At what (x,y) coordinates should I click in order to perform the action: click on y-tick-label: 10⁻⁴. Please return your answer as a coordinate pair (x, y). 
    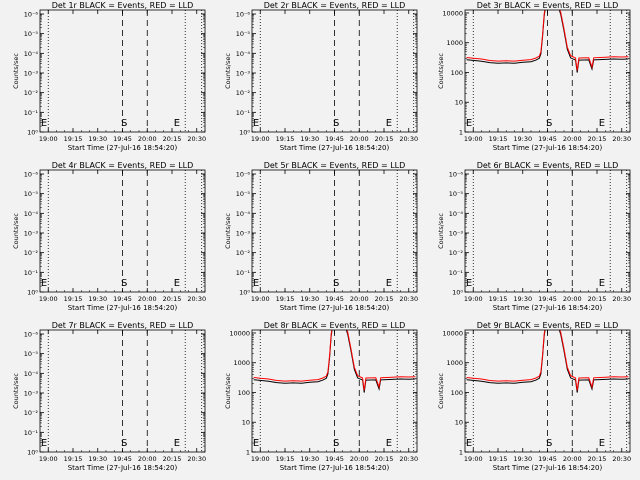
    Looking at the image, I should click on (243, 214).